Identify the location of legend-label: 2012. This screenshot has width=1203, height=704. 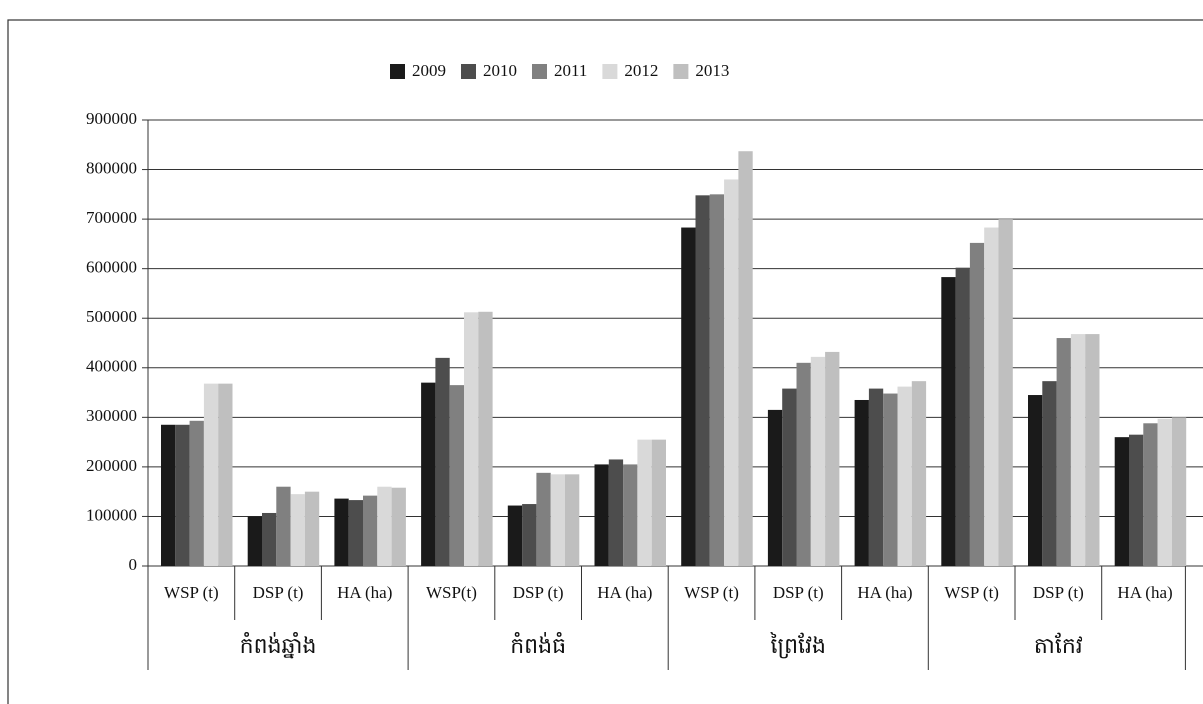
(641, 70).